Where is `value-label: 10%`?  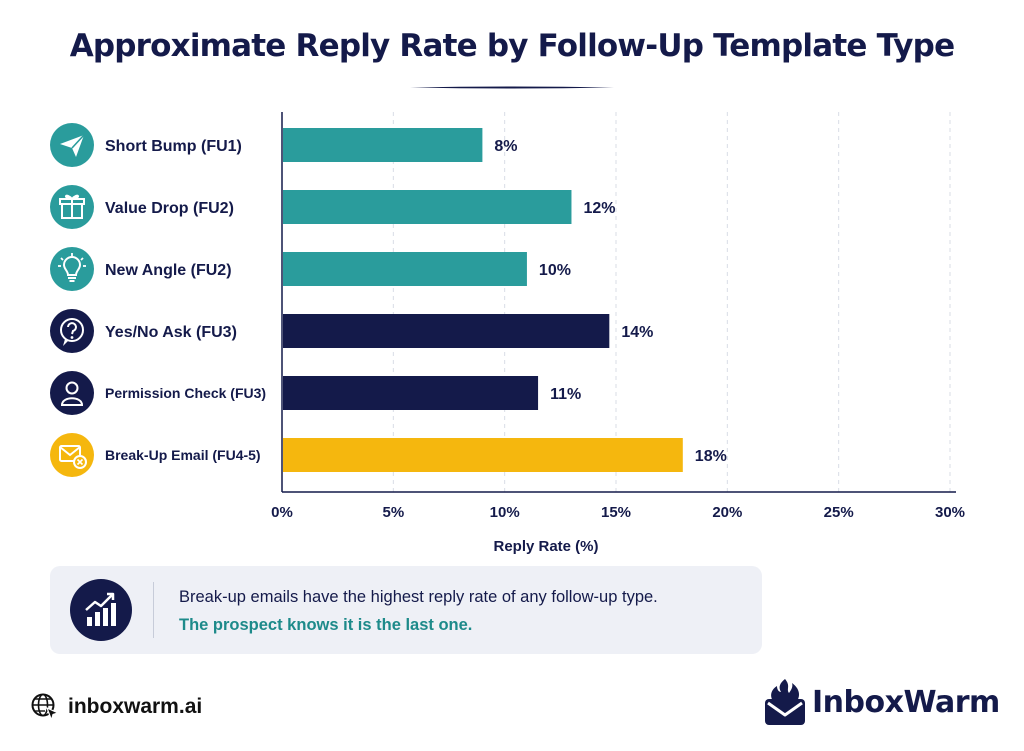
value-label: 10% is located at coordinates (555, 270).